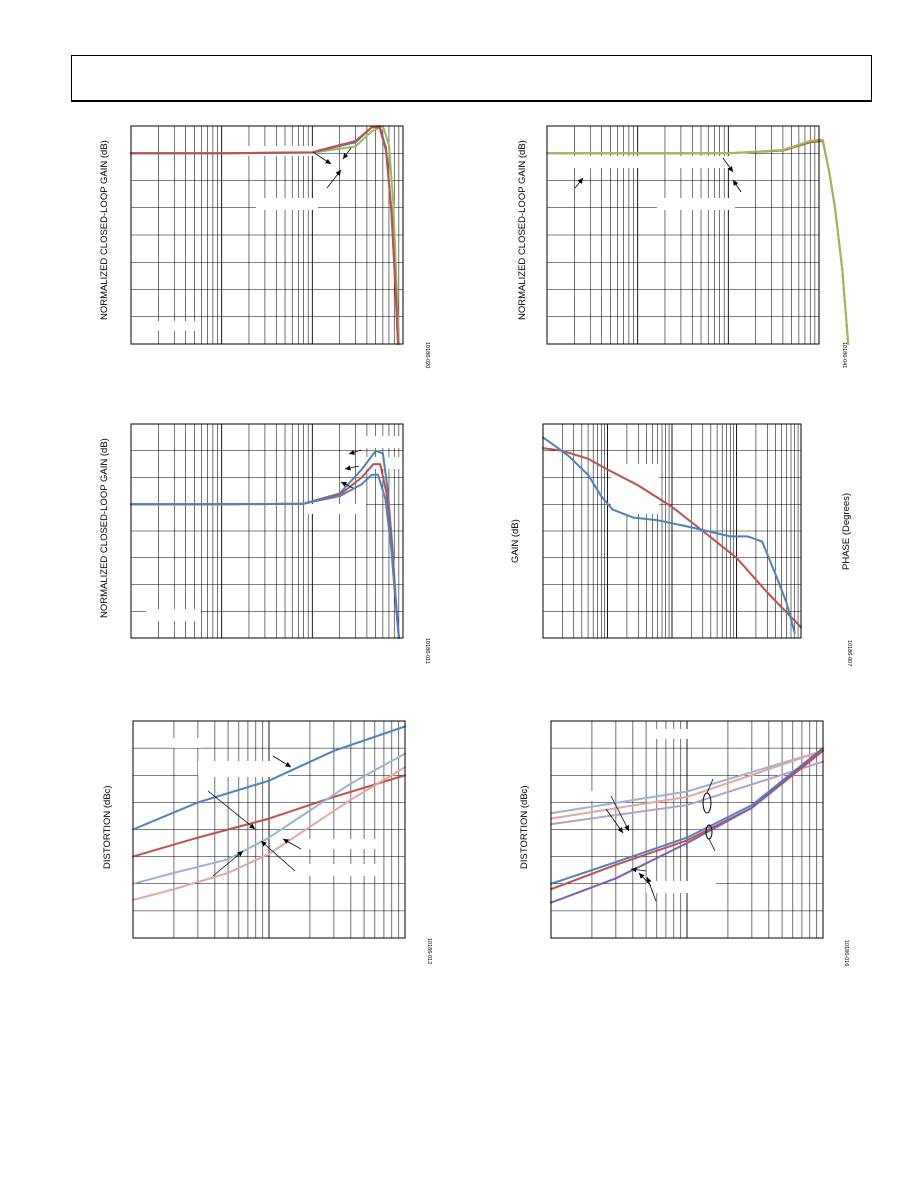  Describe the element at coordinates (104, 528) in the screenshot. I see `chart-c3-ylabel: NORMALIZED CLOSED-LOOP GAIN (dB)` at that location.